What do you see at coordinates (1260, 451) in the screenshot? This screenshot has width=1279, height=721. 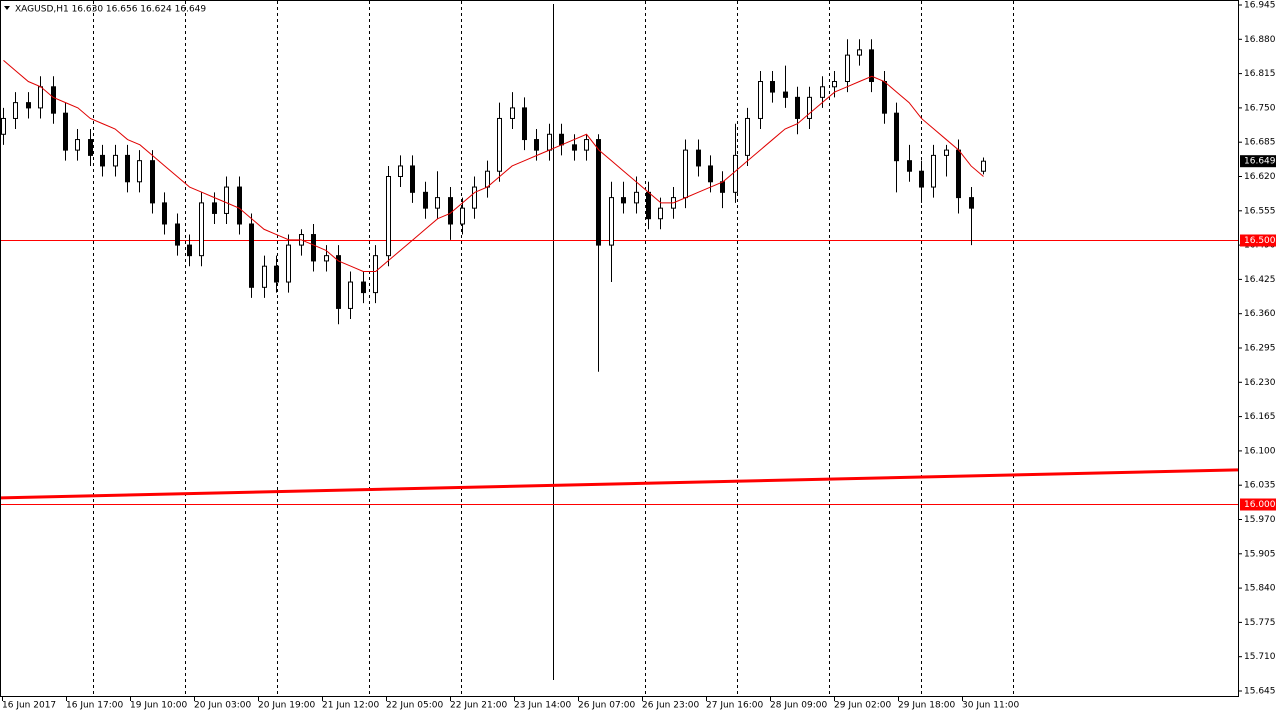 I see `y-tick-label: 16.100` at bounding box center [1260, 451].